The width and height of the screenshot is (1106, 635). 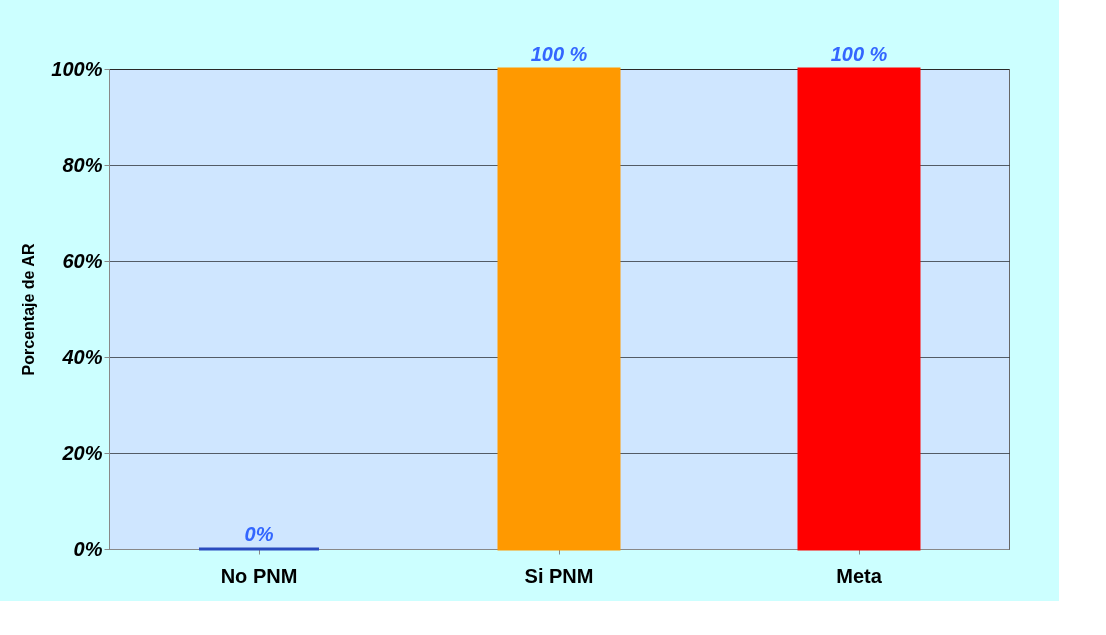 What do you see at coordinates (559, 575) in the screenshot?
I see `x-tick-label: Si PNM` at bounding box center [559, 575].